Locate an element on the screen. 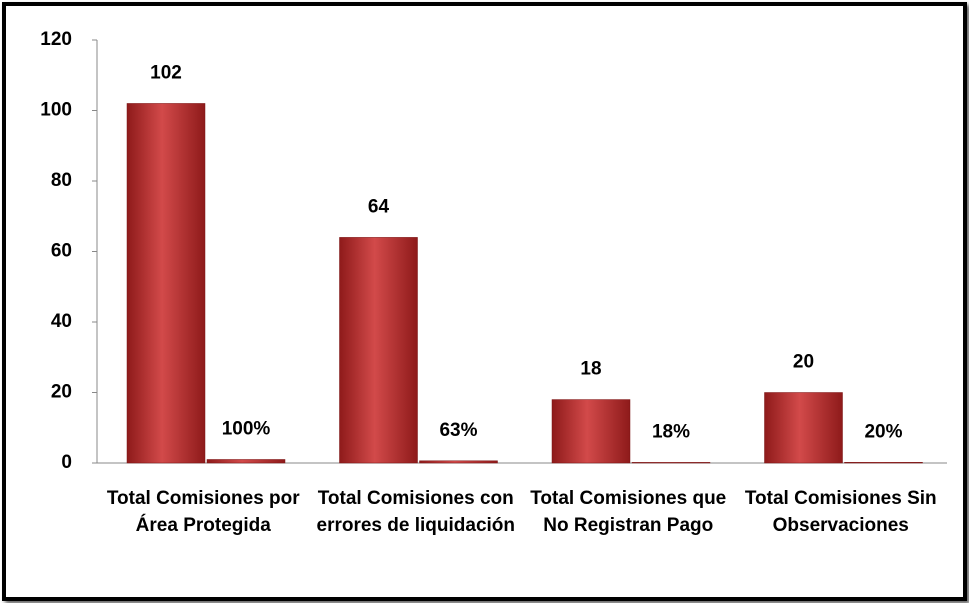  data-label: 100% is located at coordinates (246, 428).